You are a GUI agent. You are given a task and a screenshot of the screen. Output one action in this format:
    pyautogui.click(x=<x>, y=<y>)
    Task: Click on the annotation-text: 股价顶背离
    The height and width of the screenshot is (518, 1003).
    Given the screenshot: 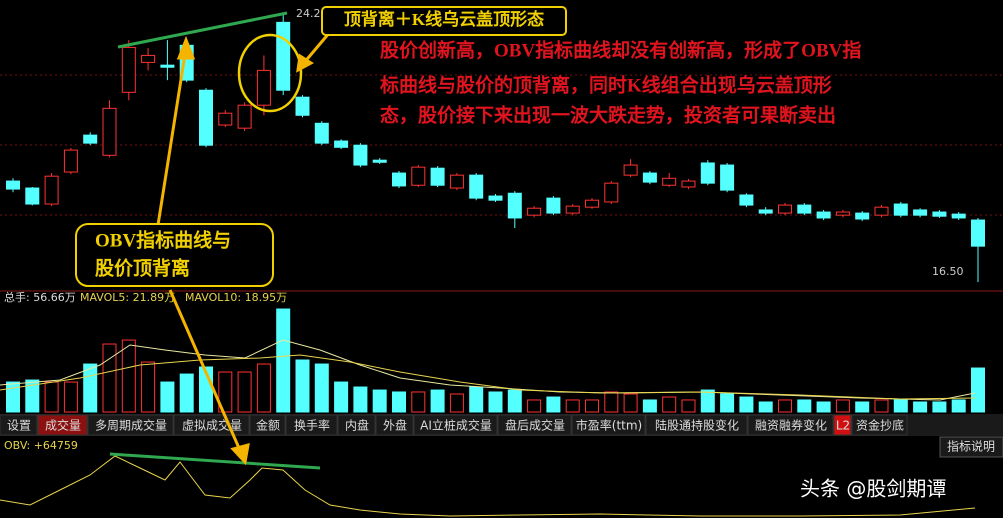 What is the action you would take?
    pyautogui.click(x=142, y=267)
    